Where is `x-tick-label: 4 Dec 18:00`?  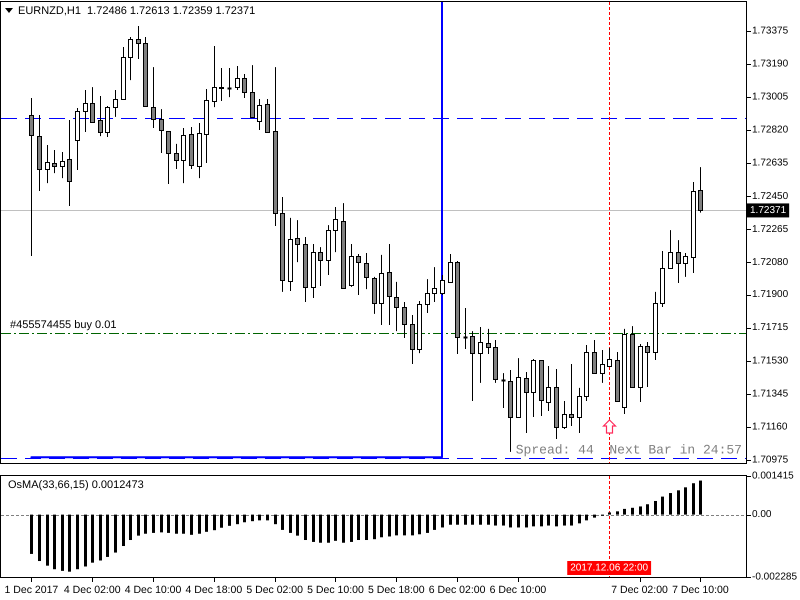
x-tick-label: 4 Dec 18:00 is located at coordinates (214, 590).